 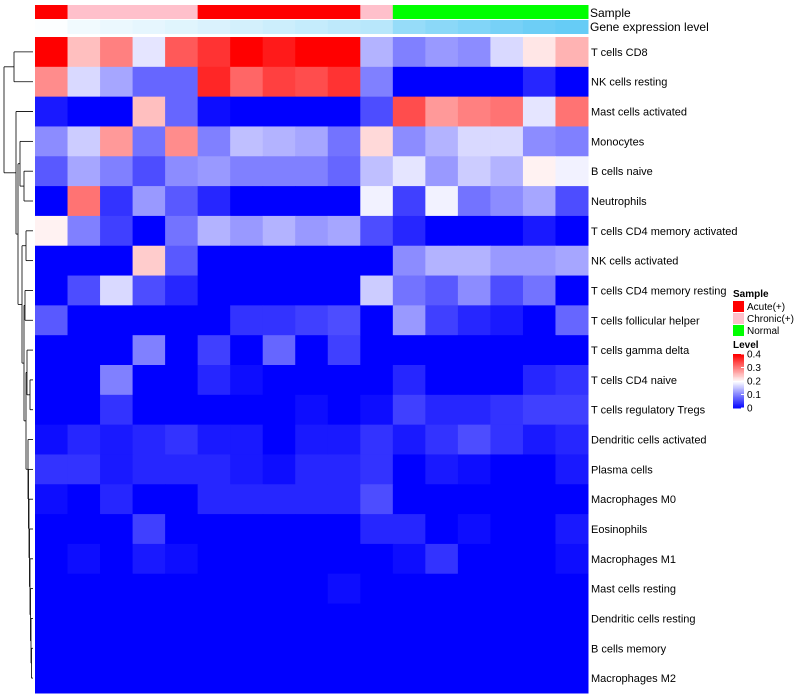 I want to click on level-legend-tick-label: 0.2, so click(x=754, y=382).